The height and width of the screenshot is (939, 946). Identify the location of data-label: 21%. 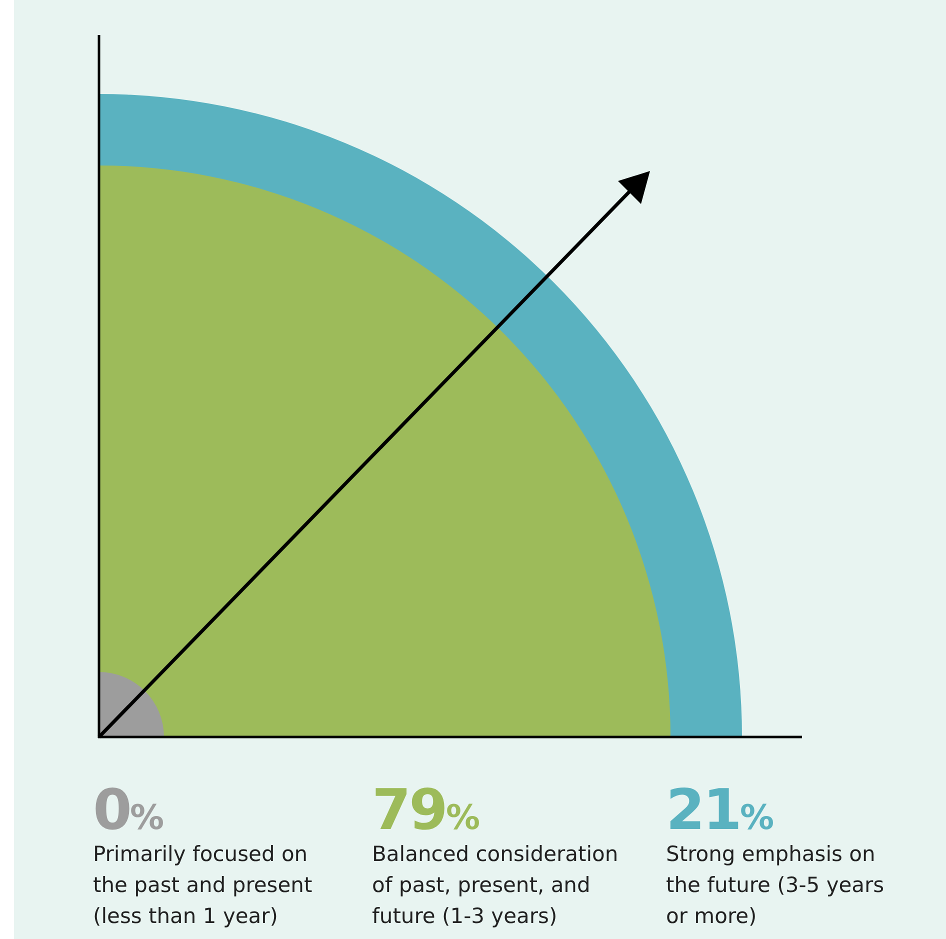
(720, 810).